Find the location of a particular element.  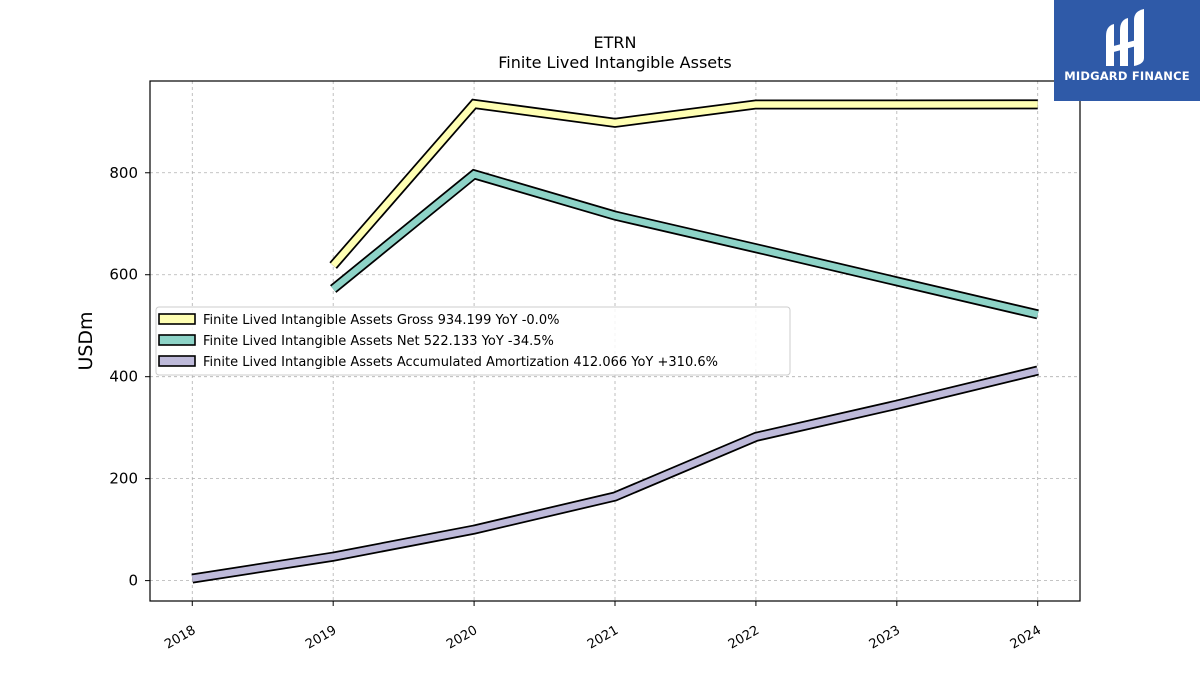

x-tick-label: 2018 is located at coordinates (180, 638).